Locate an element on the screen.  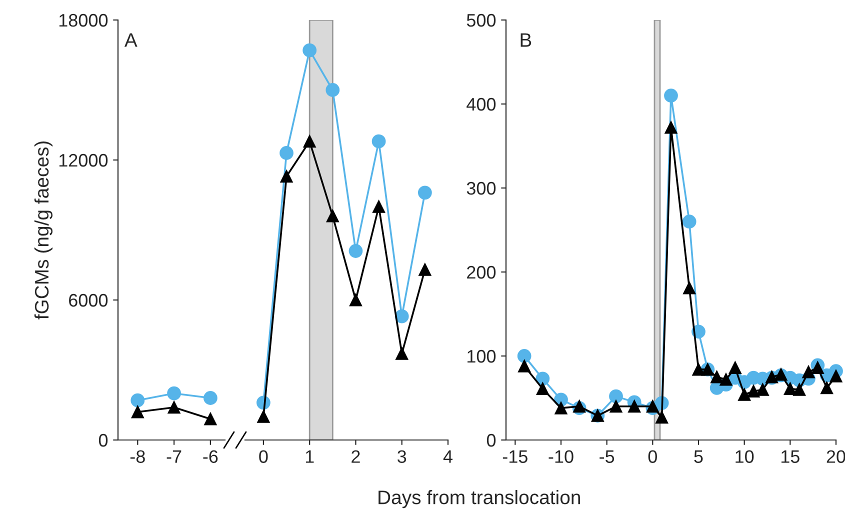
x-tick-label: -6 is located at coordinates (210, 456).